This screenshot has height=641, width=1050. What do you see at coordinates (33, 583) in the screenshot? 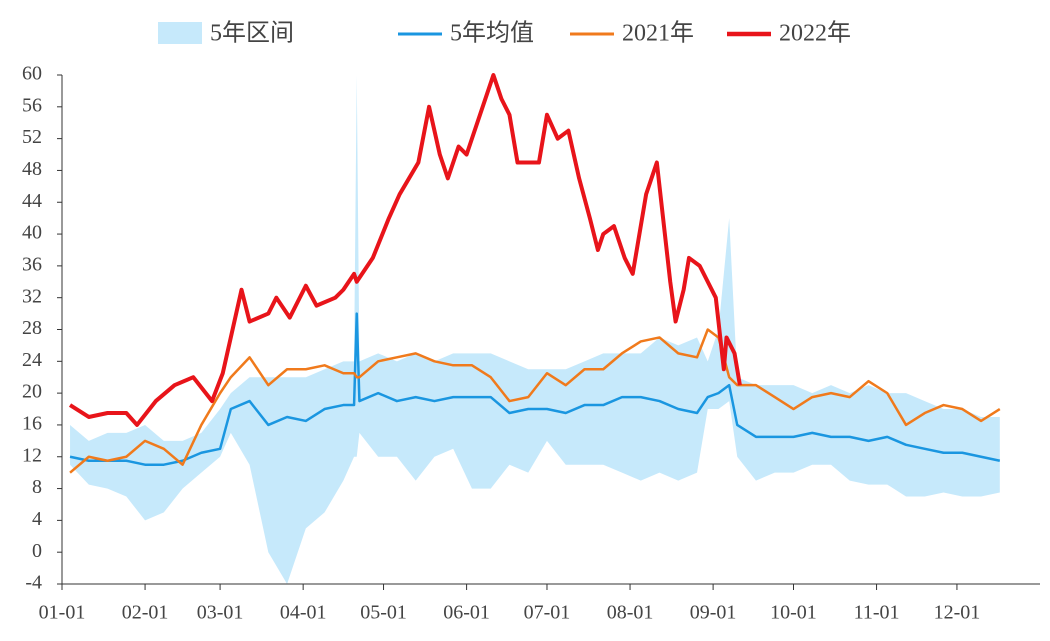
I see `y-tick-label: -4` at bounding box center [33, 583].